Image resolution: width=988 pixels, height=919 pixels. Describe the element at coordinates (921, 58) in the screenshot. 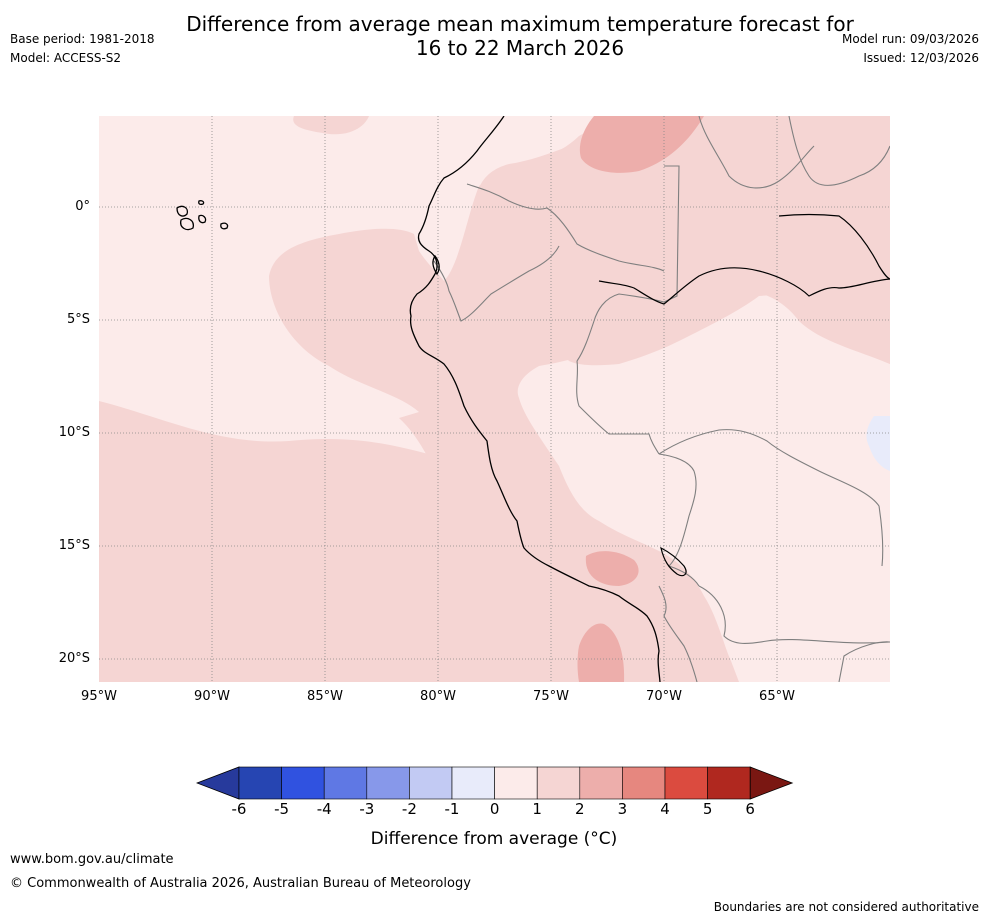

I see `issued-date: Issued: 12/03/2026` at that location.